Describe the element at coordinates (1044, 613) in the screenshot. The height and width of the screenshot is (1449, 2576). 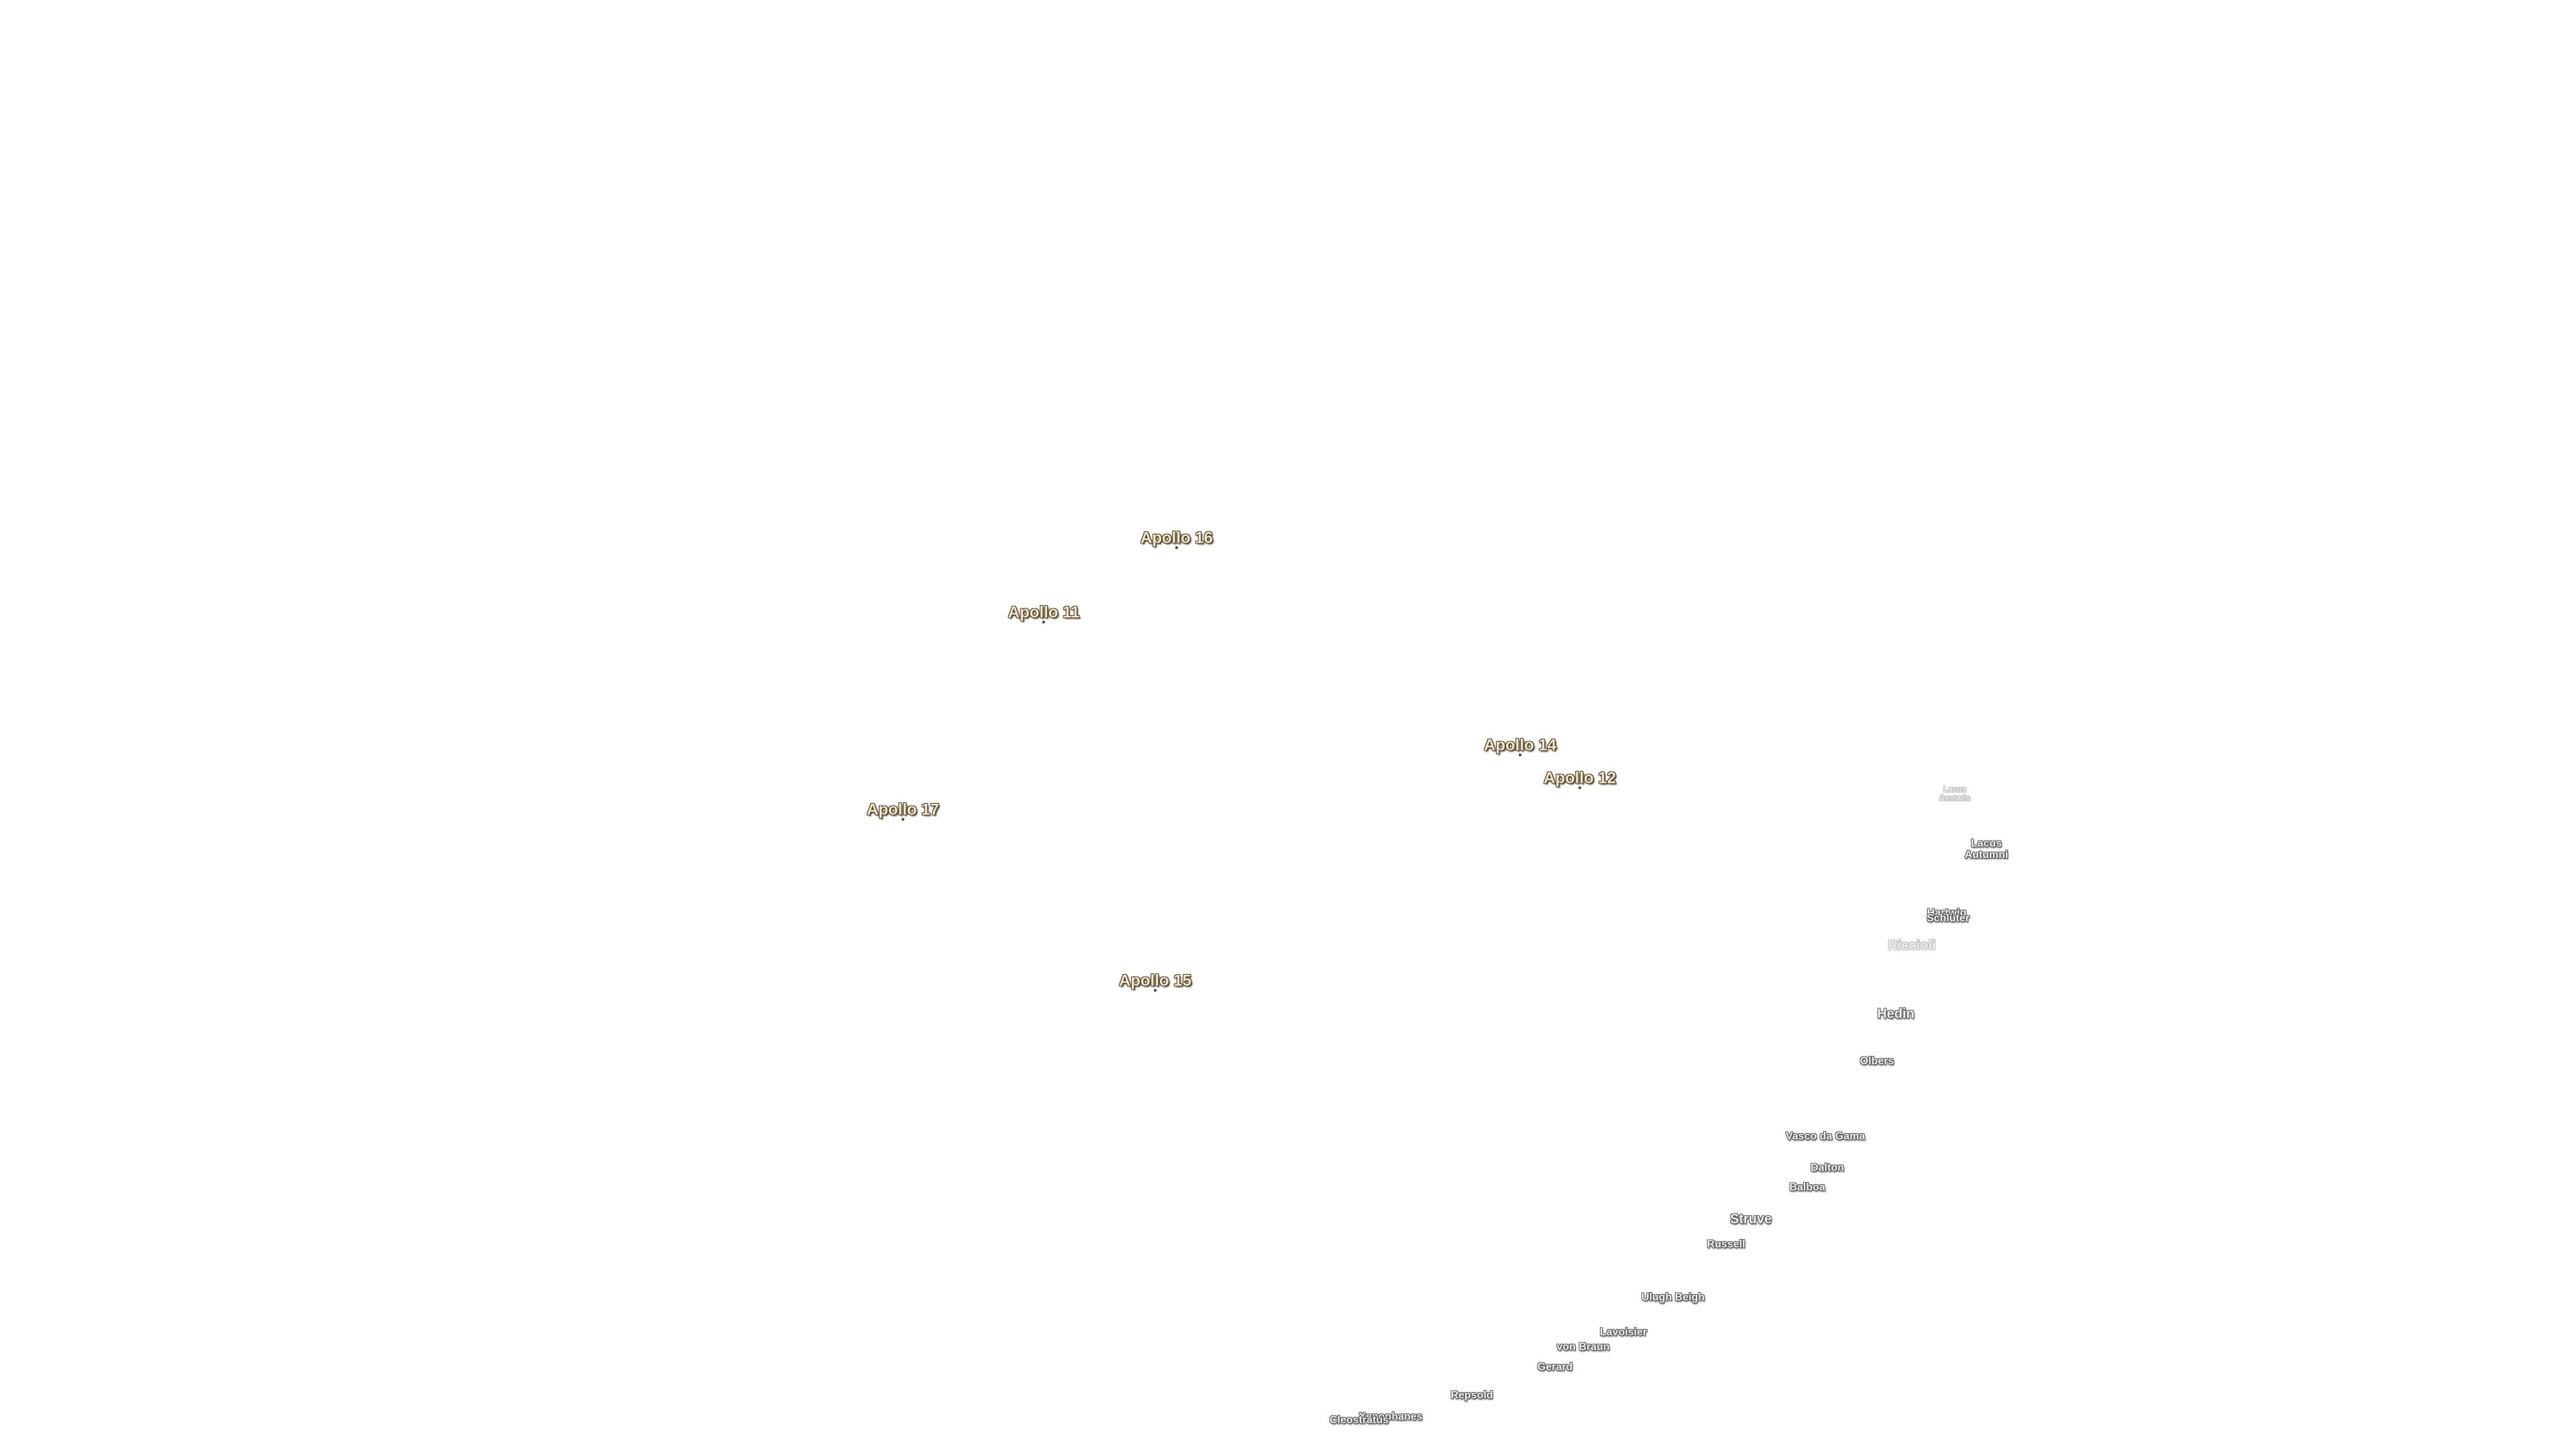
I see `landing-site: Apollo 11` at that location.